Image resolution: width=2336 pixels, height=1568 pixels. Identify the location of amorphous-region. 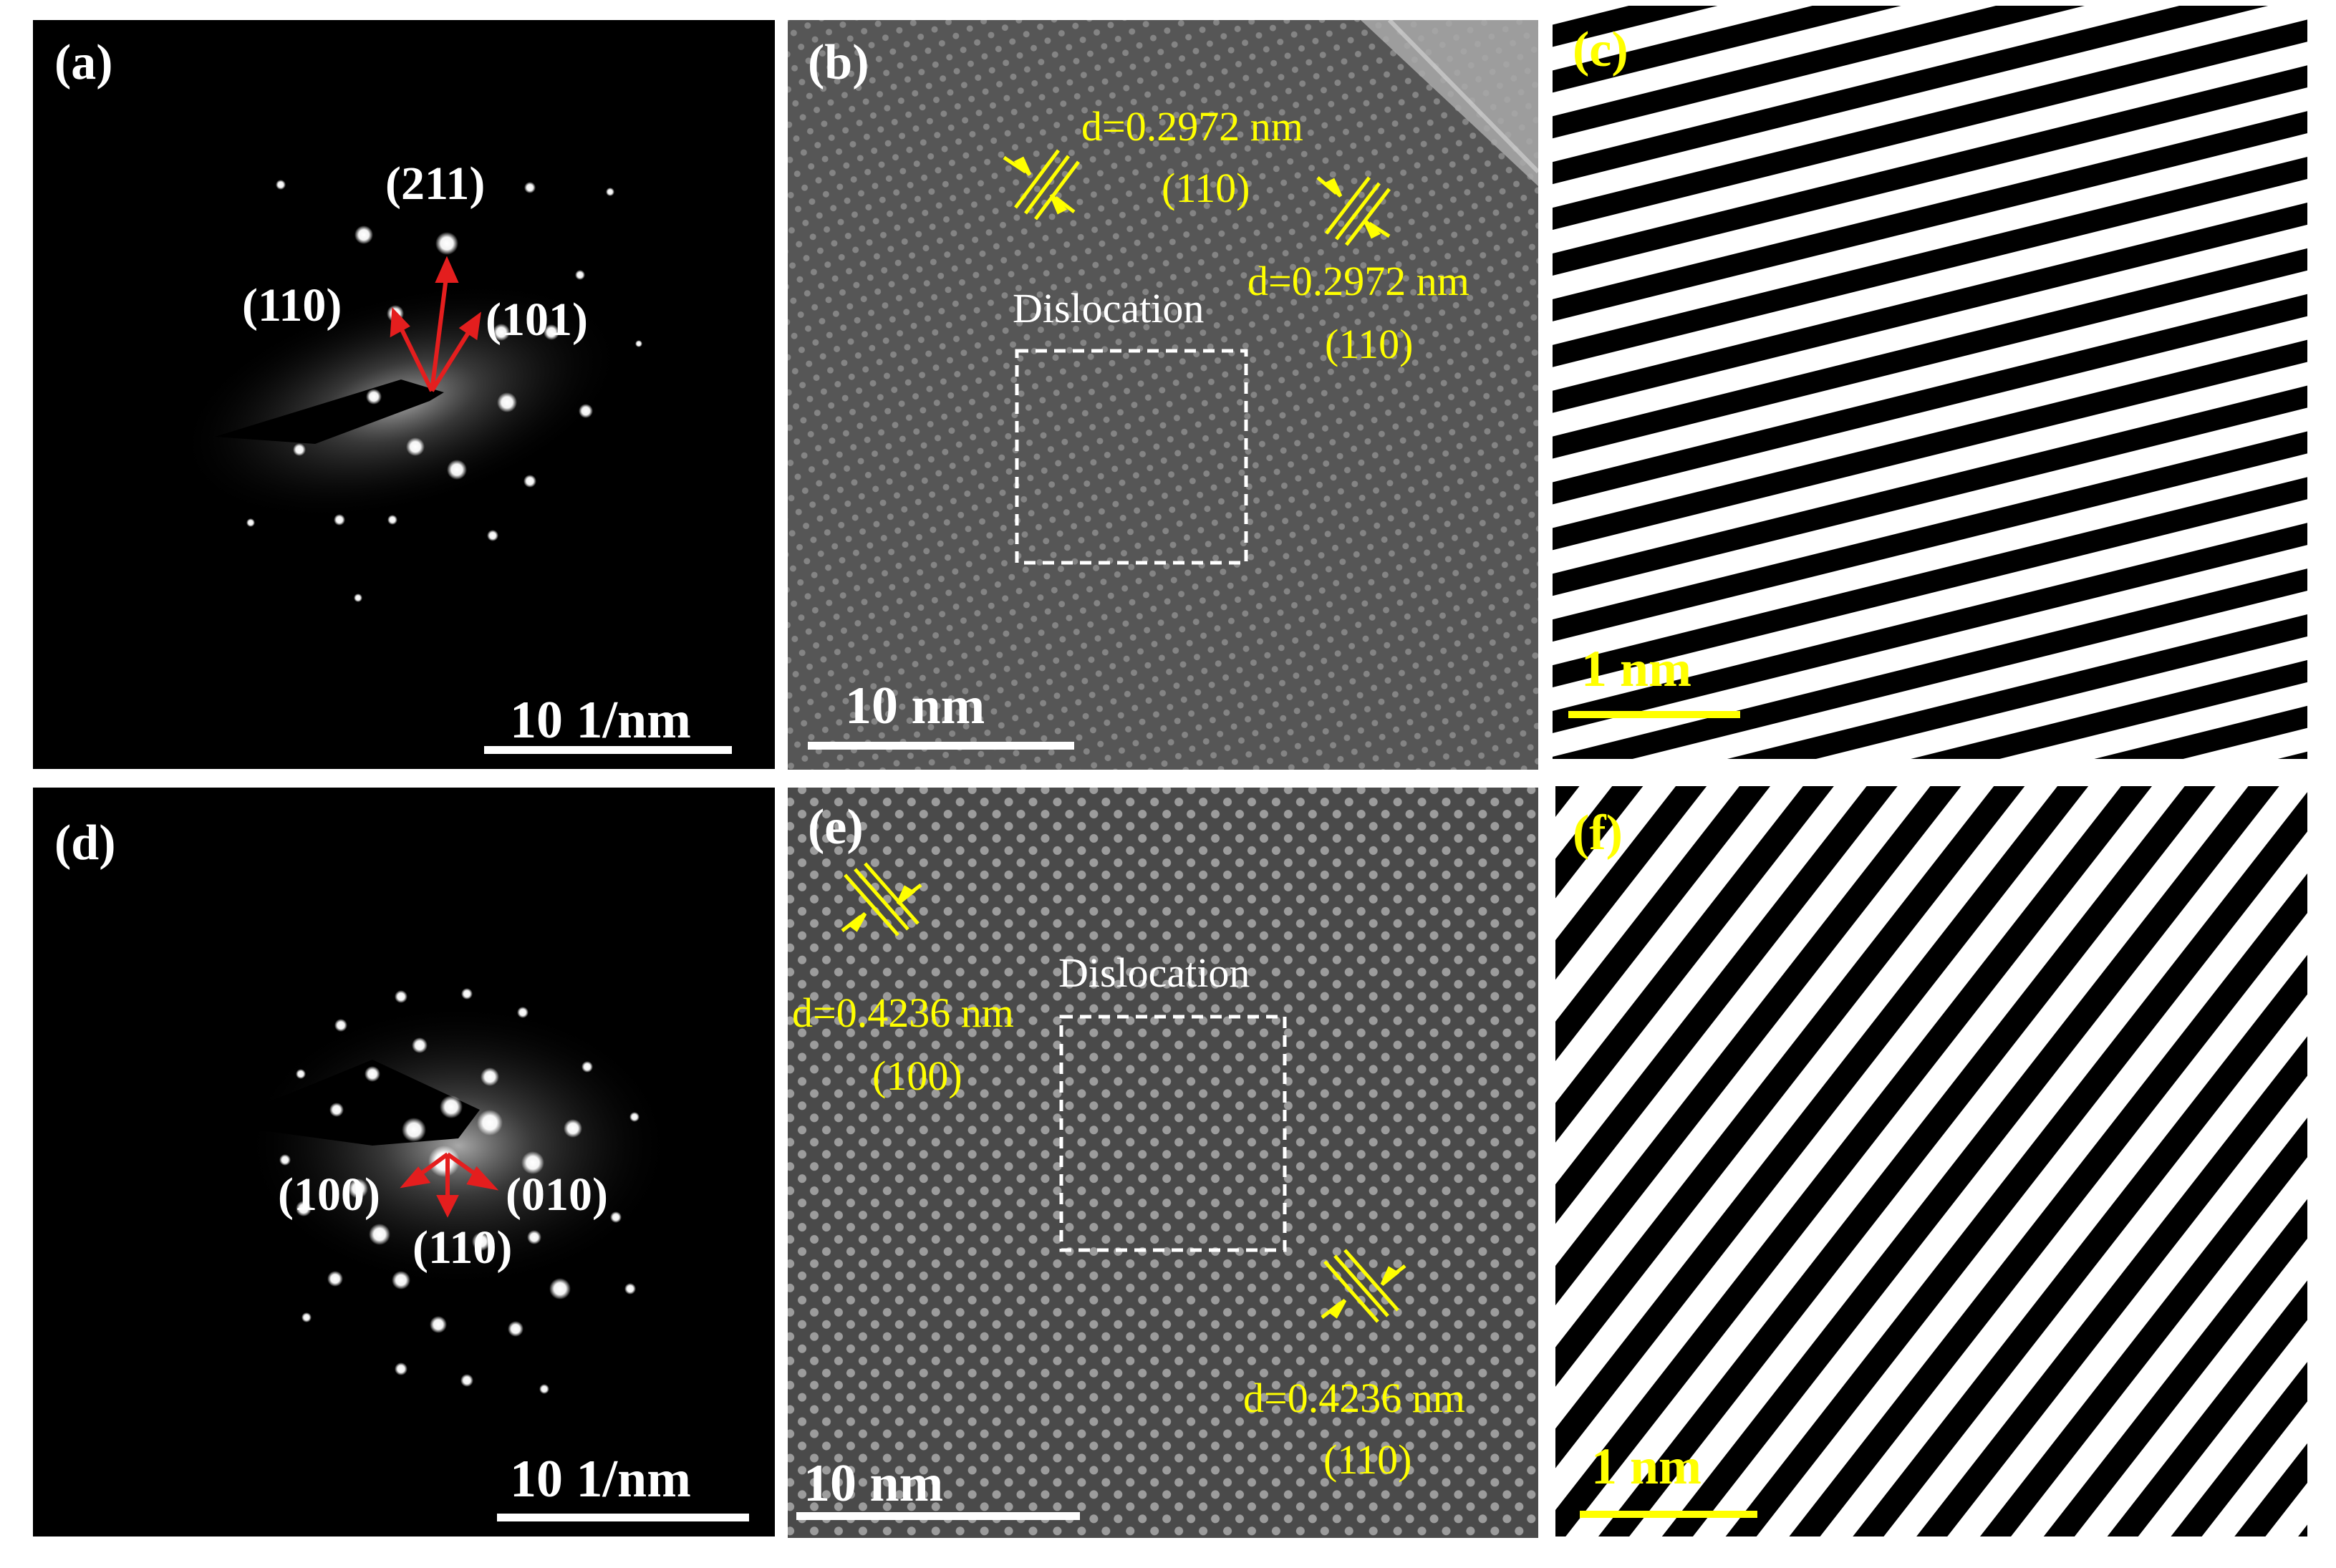
(1449, 103).